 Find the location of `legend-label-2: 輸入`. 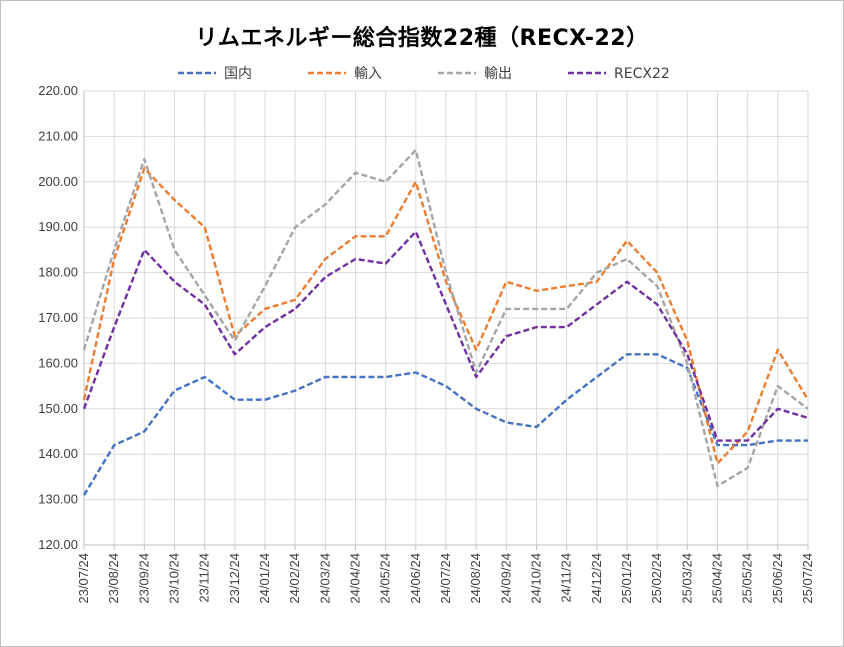

legend-label-2: 輸入 is located at coordinates (368, 74).